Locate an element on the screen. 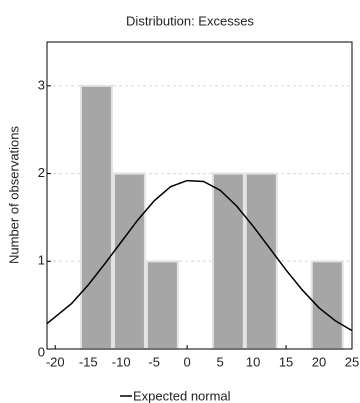  x-tick-label: 10 is located at coordinates (253, 361).